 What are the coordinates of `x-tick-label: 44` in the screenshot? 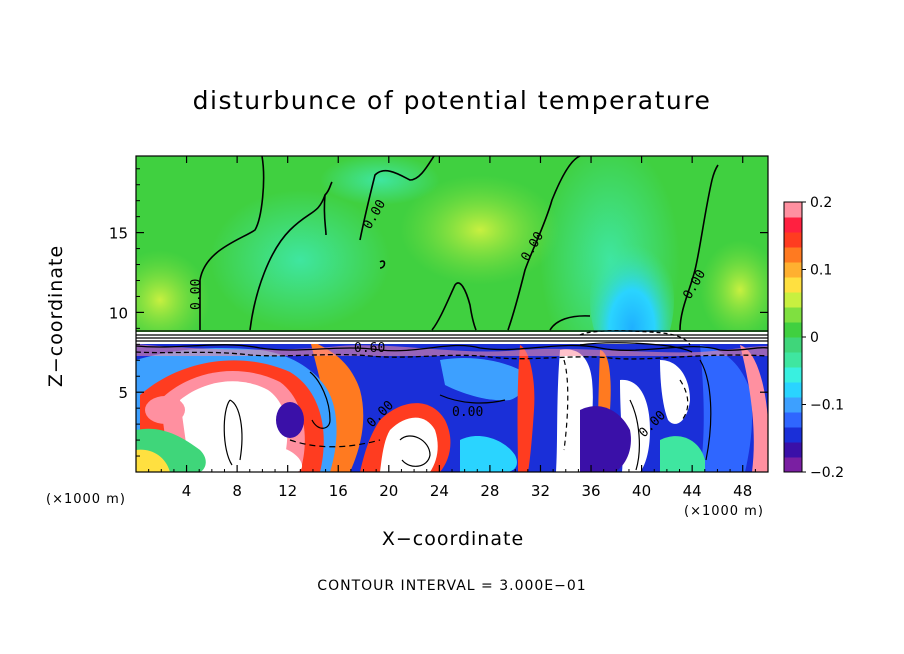 It's located at (692, 491).